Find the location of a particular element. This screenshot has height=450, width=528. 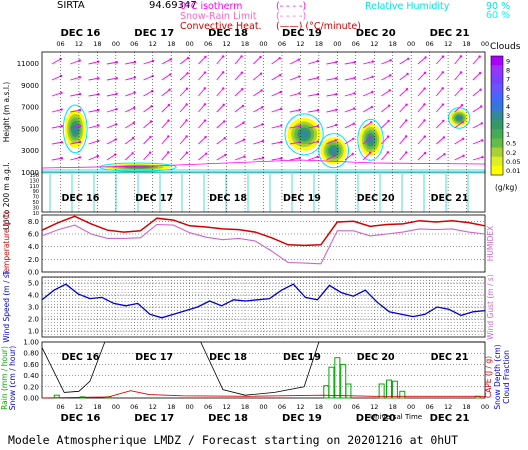

colorbar-tick: 2 is located at coordinates (508, 125).